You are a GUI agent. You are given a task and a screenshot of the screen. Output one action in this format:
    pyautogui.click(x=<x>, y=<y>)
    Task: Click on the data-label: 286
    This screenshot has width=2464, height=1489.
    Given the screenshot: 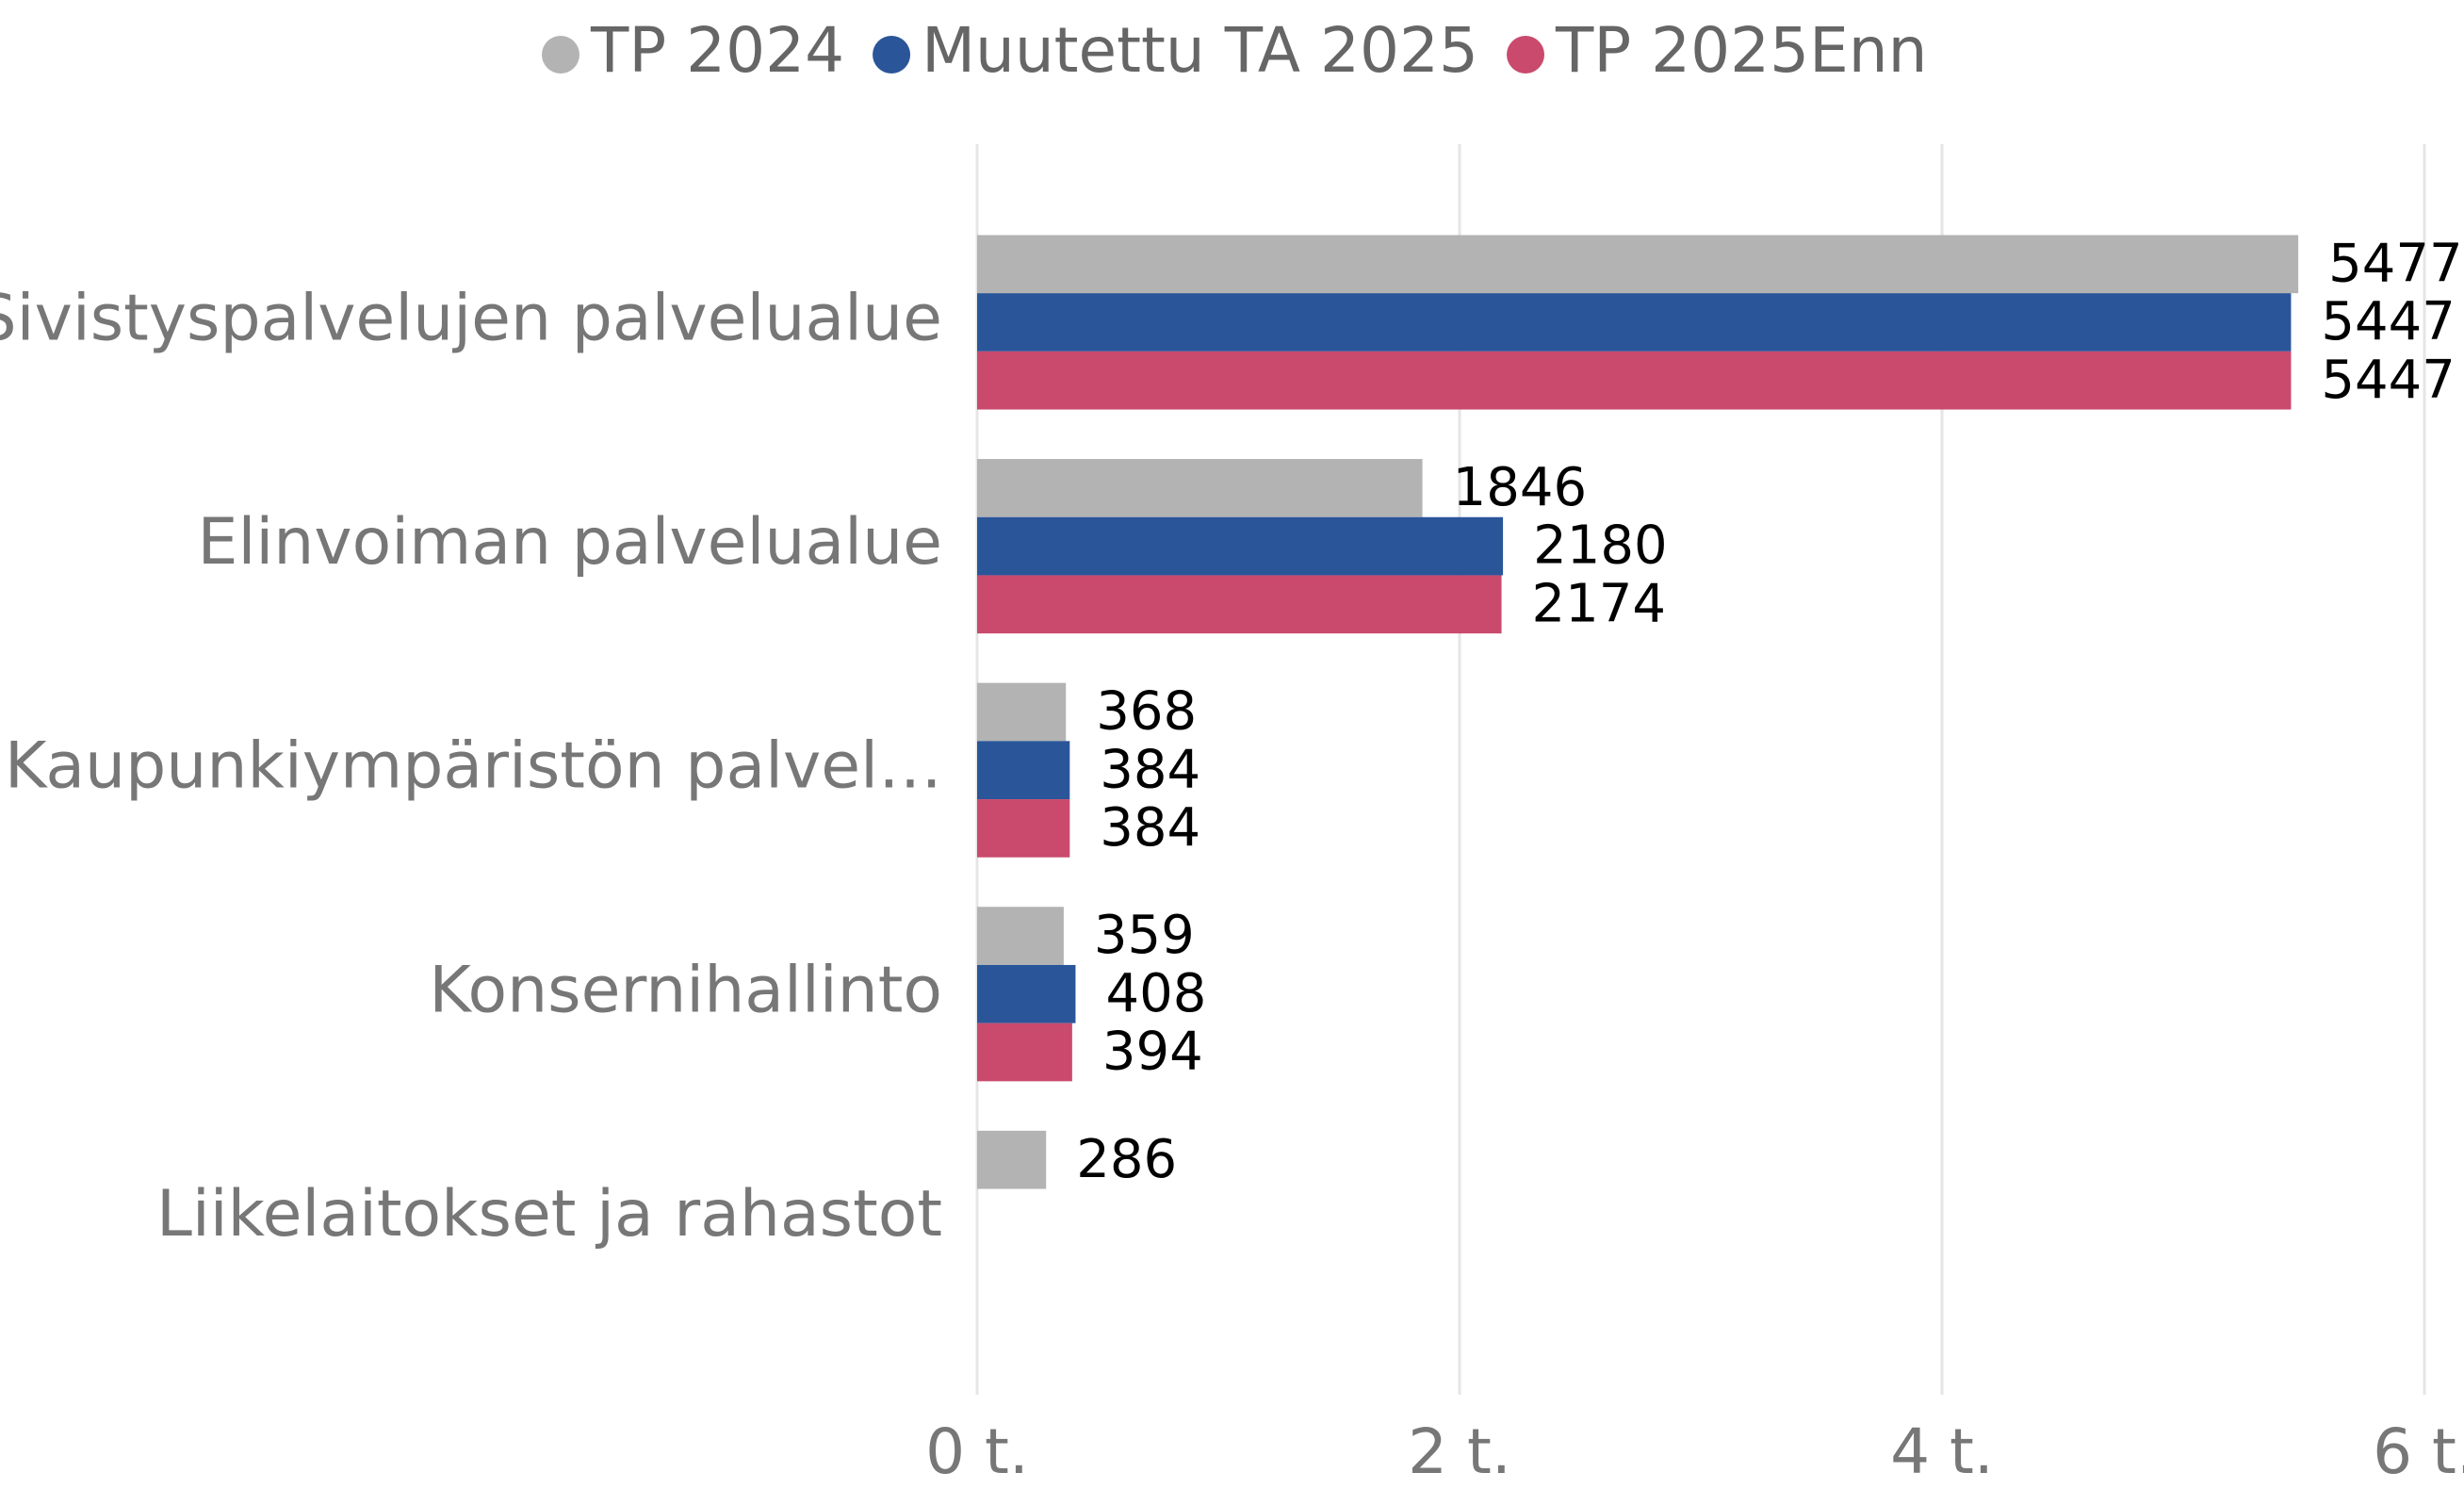 What is the action you would take?
    pyautogui.click(x=1126, y=1160)
    